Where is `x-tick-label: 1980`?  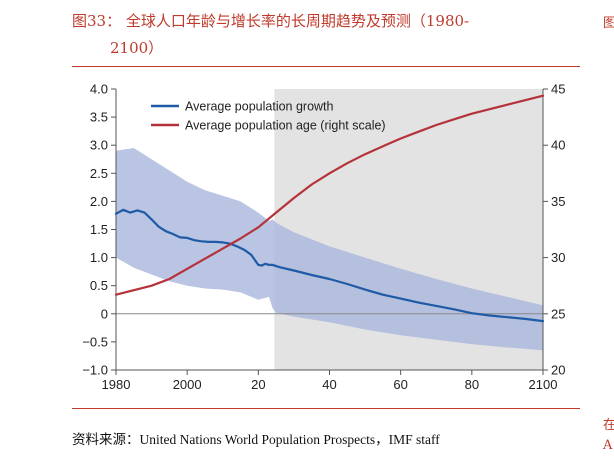 x-tick-label: 1980 is located at coordinates (116, 384).